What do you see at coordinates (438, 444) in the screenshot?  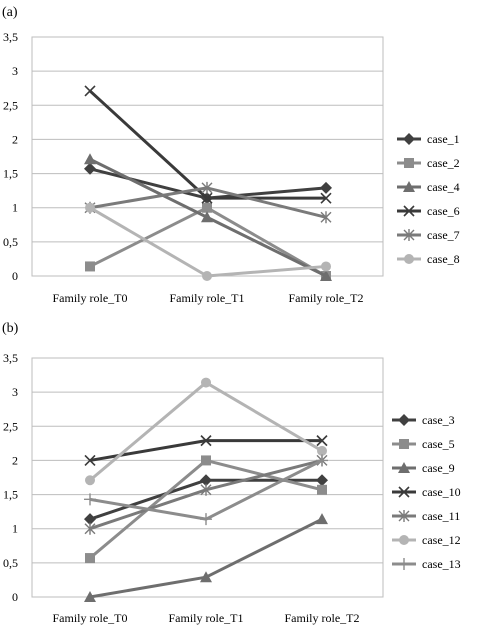 I see `legend-label-case_5: case_5` at bounding box center [438, 444].